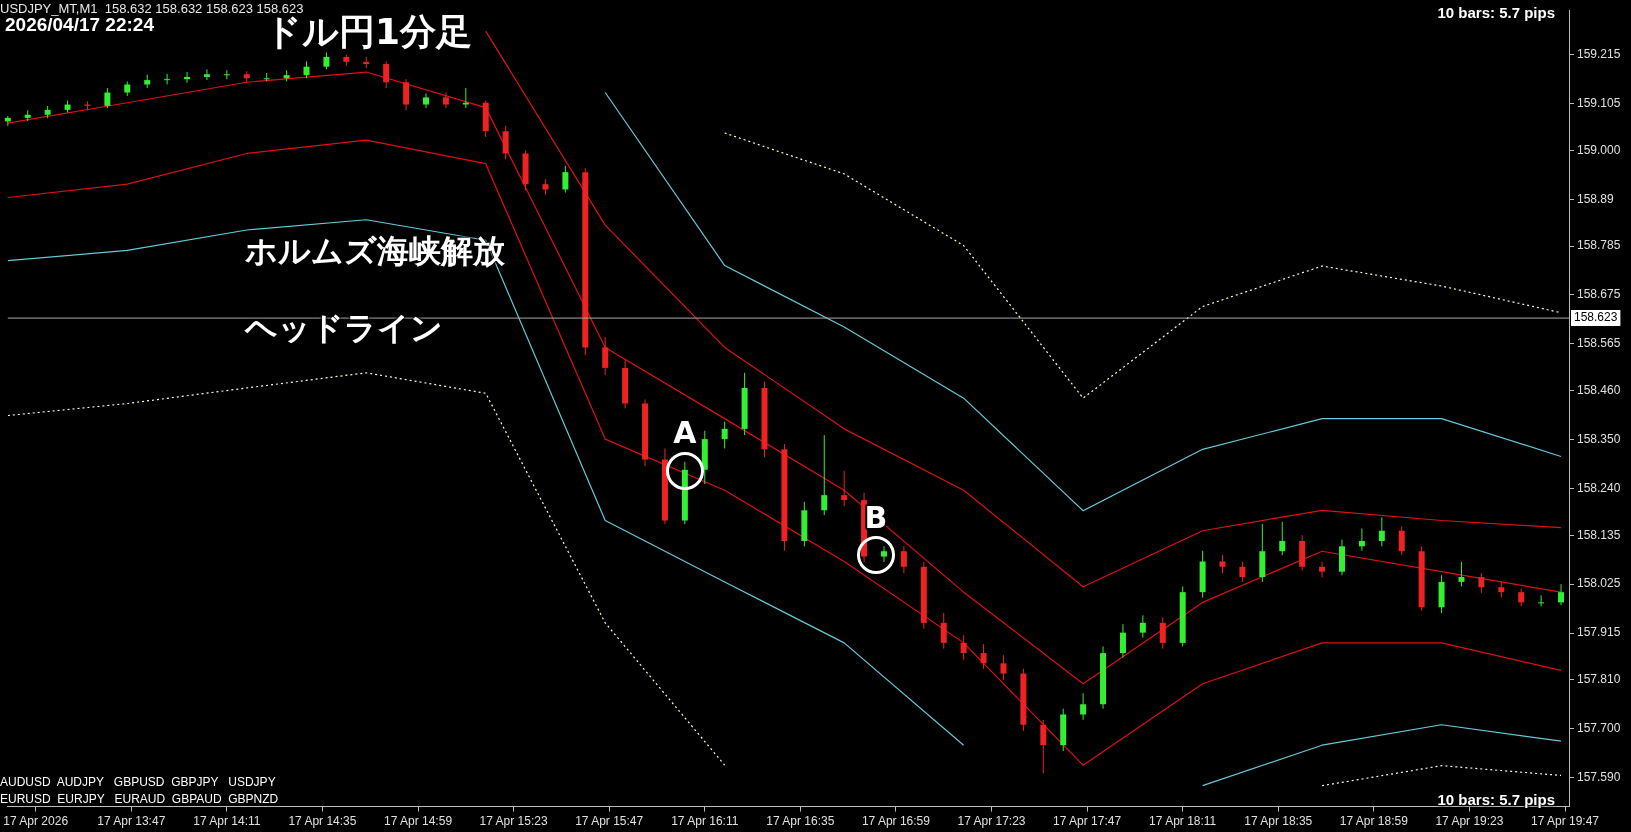 The height and width of the screenshot is (832, 1631). I want to click on x-tick-label: 17 Apr 19:23, so click(1469, 821).